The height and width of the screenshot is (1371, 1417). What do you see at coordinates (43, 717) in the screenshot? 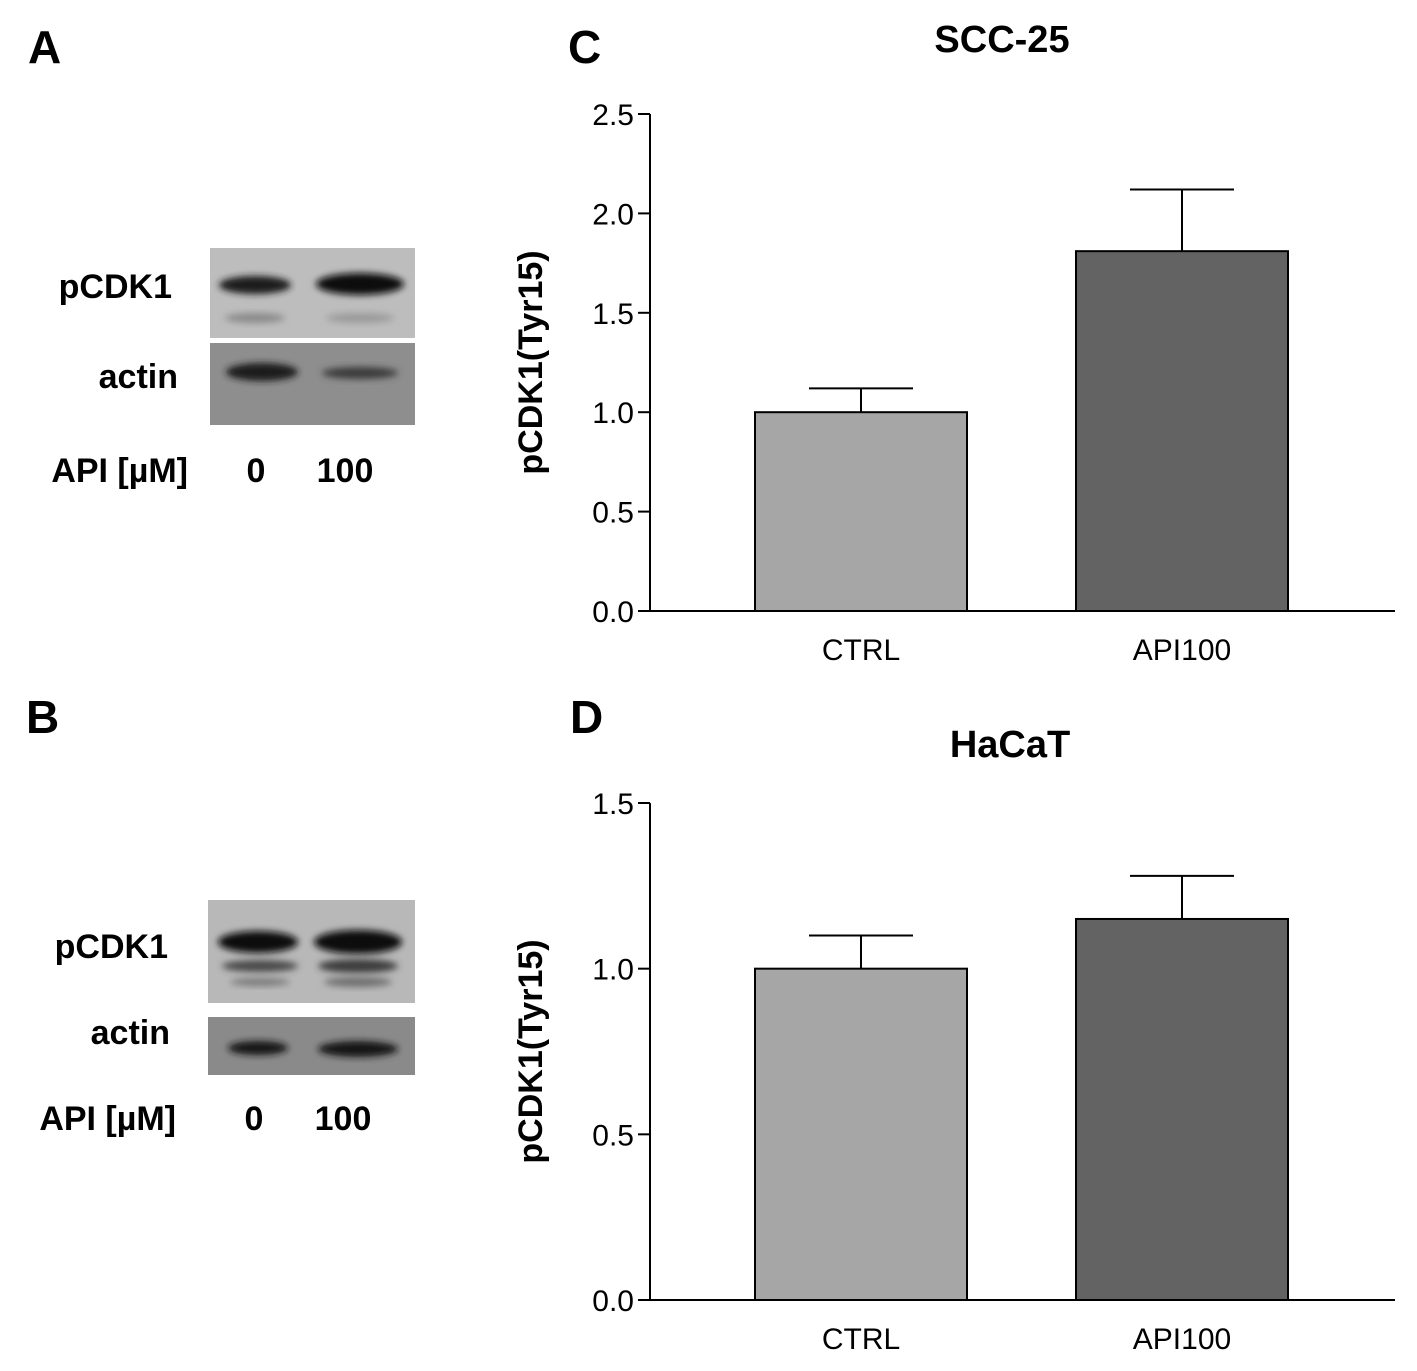
I see `panel-letter-b: B` at bounding box center [43, 717].